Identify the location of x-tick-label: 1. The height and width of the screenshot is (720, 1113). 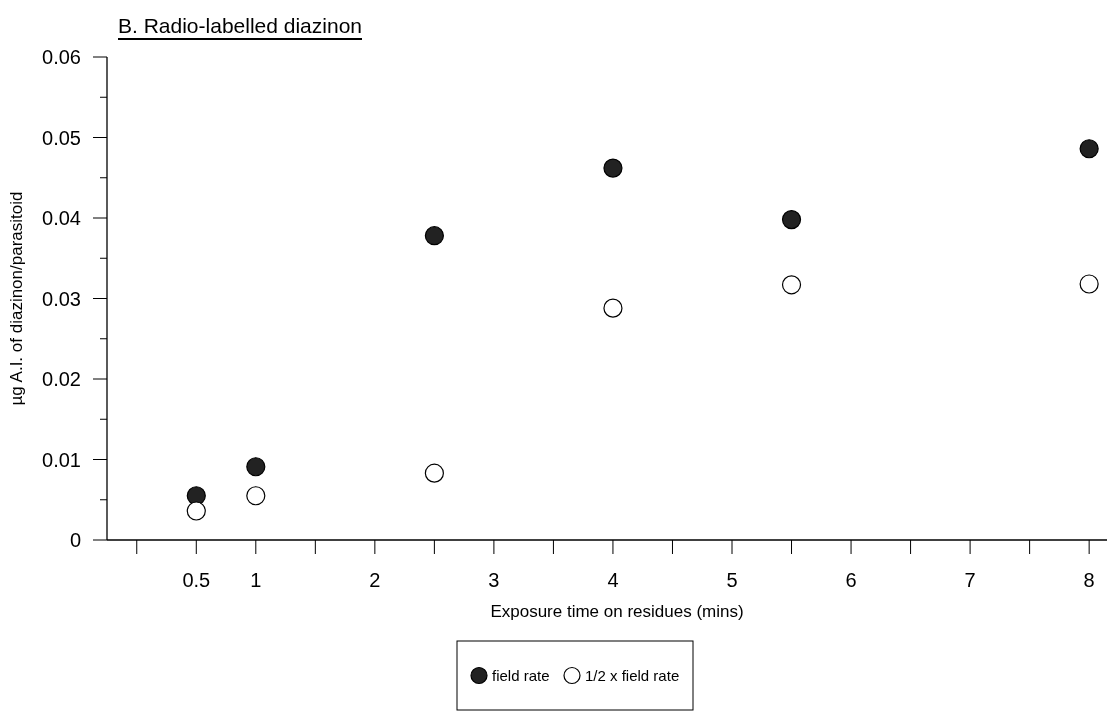
(256, 580).